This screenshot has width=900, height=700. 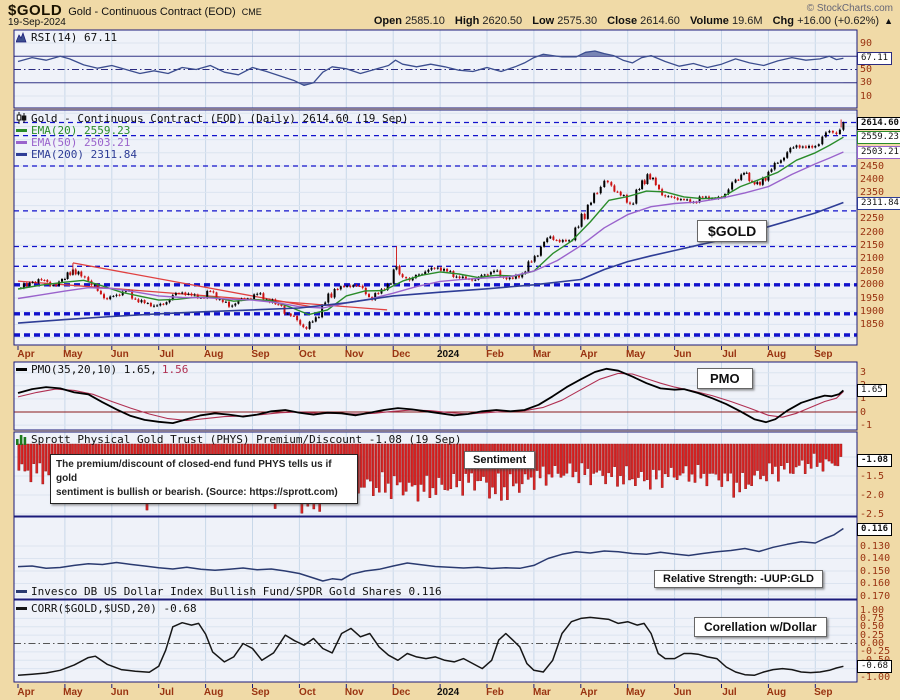 I want to click on axis-tick-label: 1, so click(x=863, y=399).